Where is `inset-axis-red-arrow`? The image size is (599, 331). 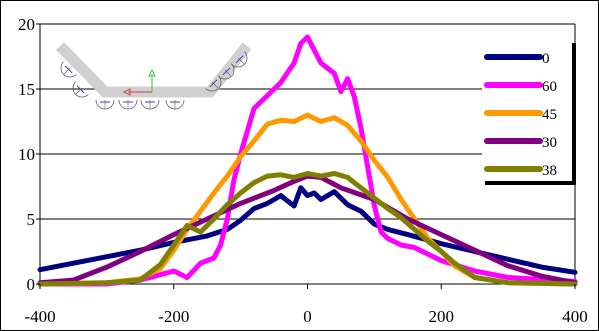
inset-axis-red-arrow is located at coordinates (126, 92).